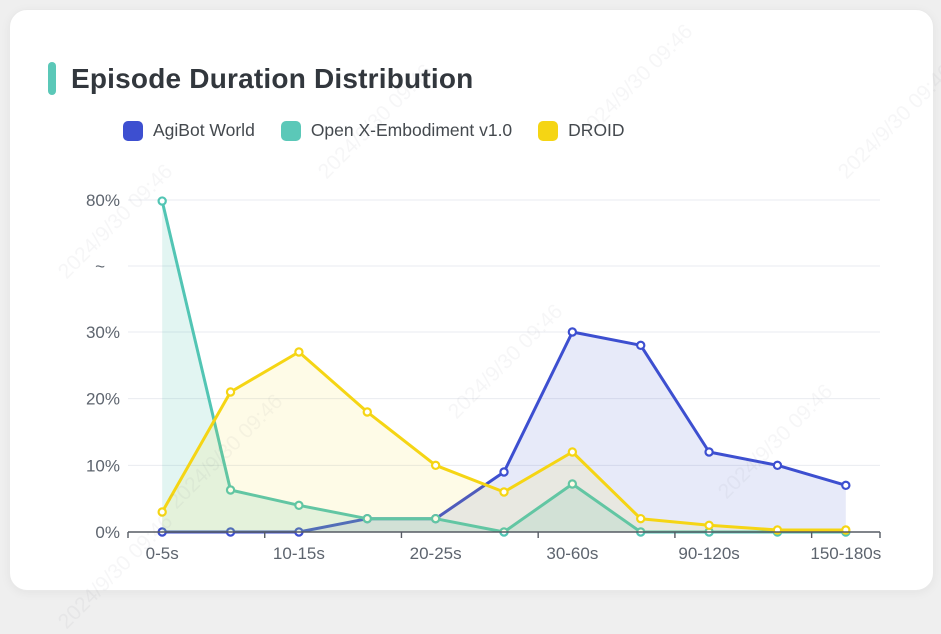 The width and height of the screenshot is (941, 634). I want to click on x-axis-label: 30-60s, so click(572, 553).